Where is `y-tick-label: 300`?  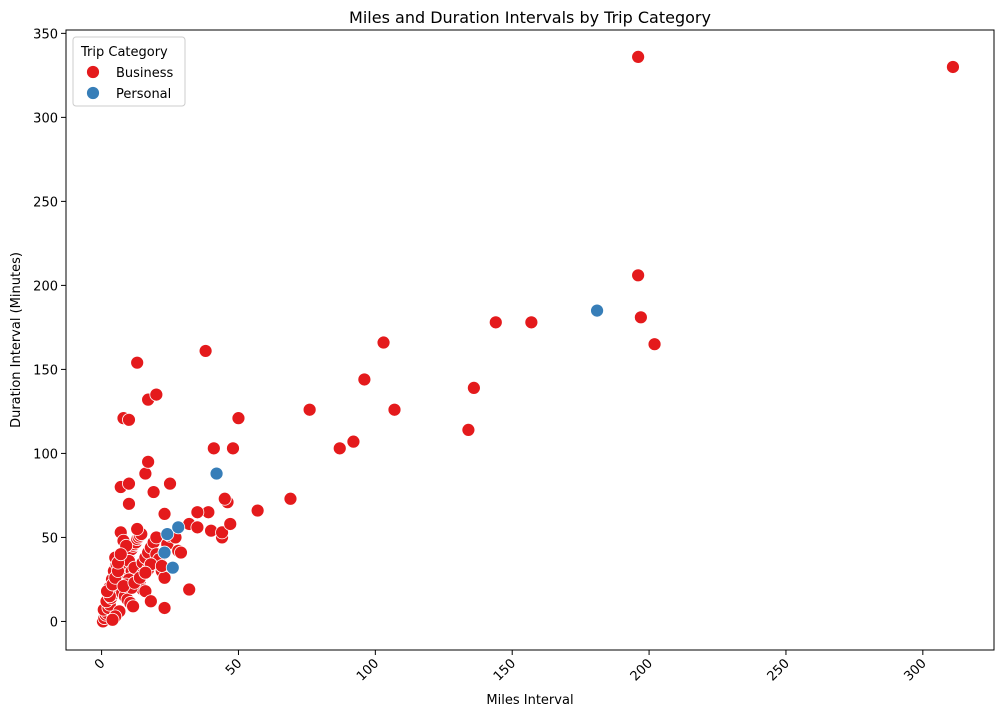 y-tick-label: 300 is located at coordinates (45, 118).